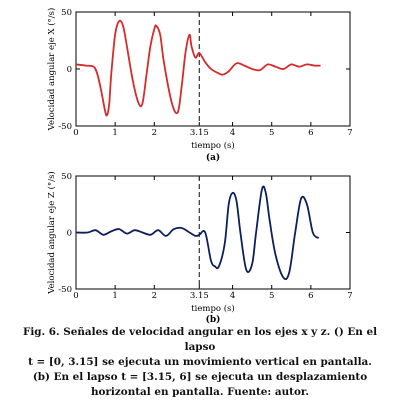  Describe the element at coordinates (51, 232) in the screenshot. I see `y-axis-label: Velocidad angular eje Z (°/s)` at that location.